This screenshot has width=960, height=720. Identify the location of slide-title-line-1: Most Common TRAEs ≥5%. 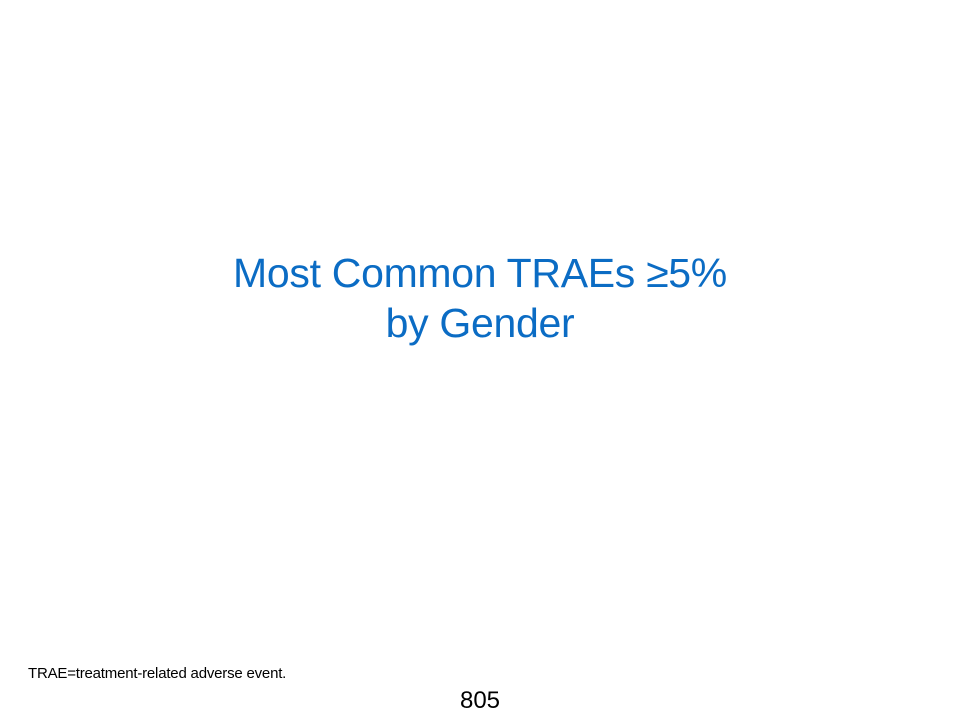
(480, 273).